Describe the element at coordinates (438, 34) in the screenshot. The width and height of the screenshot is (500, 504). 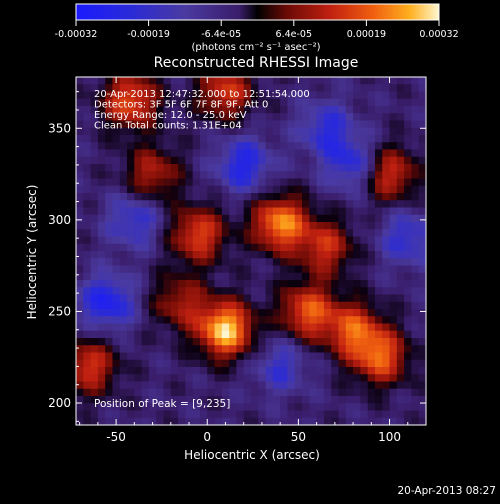
I see `colorbar-tick-label: 0.00032` at that location.